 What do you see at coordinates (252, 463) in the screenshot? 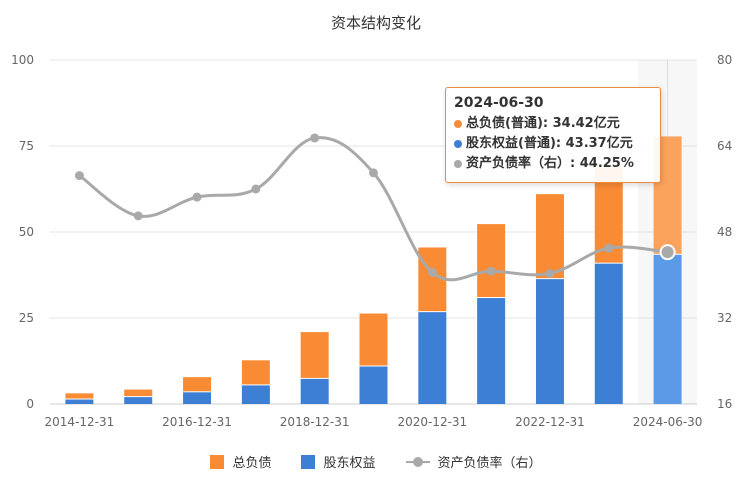
I see `legend-label-liability: 总负债` at bounding box center [252, 463].